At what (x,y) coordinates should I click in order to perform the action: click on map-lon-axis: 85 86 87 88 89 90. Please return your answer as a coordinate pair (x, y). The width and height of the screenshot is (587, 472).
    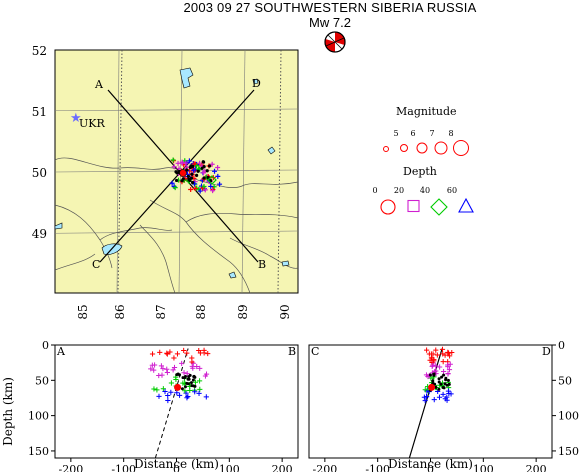
    Looking at the image, I should click on (184, 311).